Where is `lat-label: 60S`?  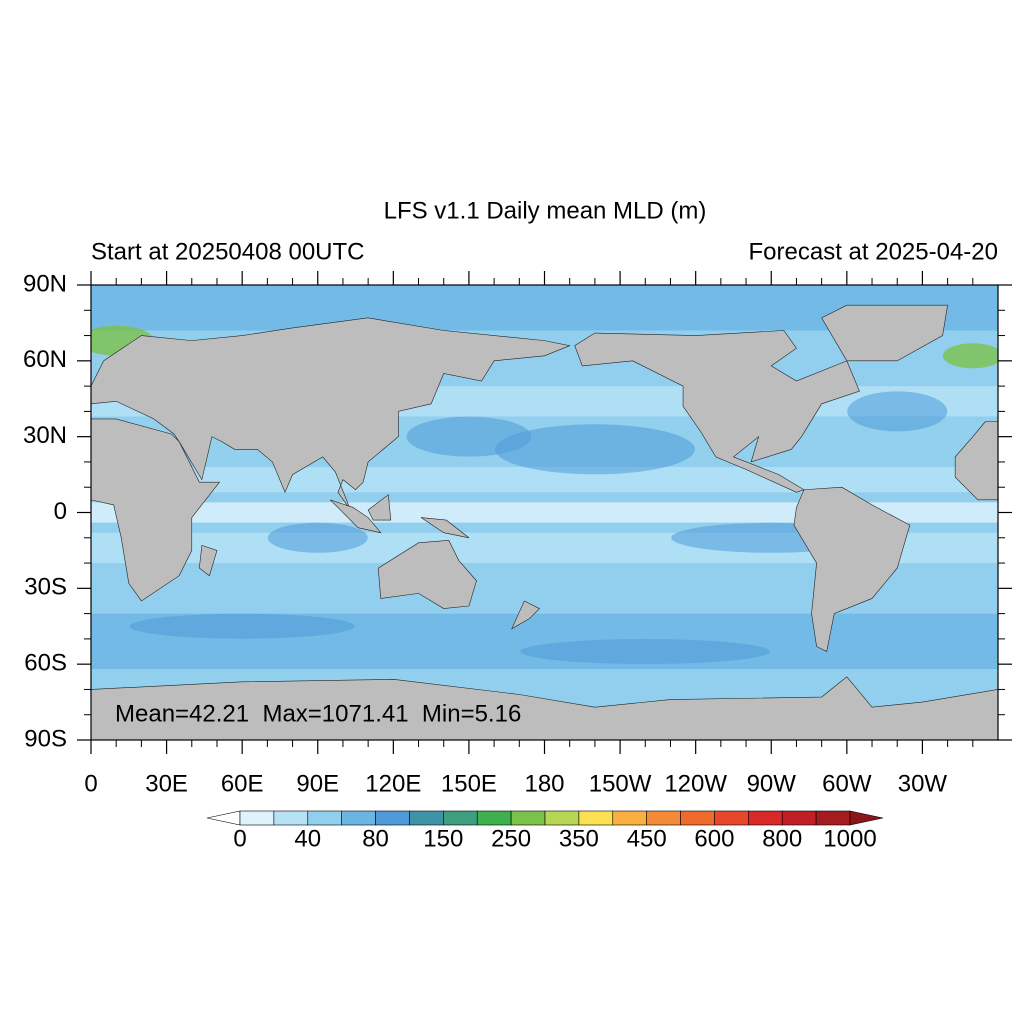 lat-label: 60S is located at coordinates (45, 663).